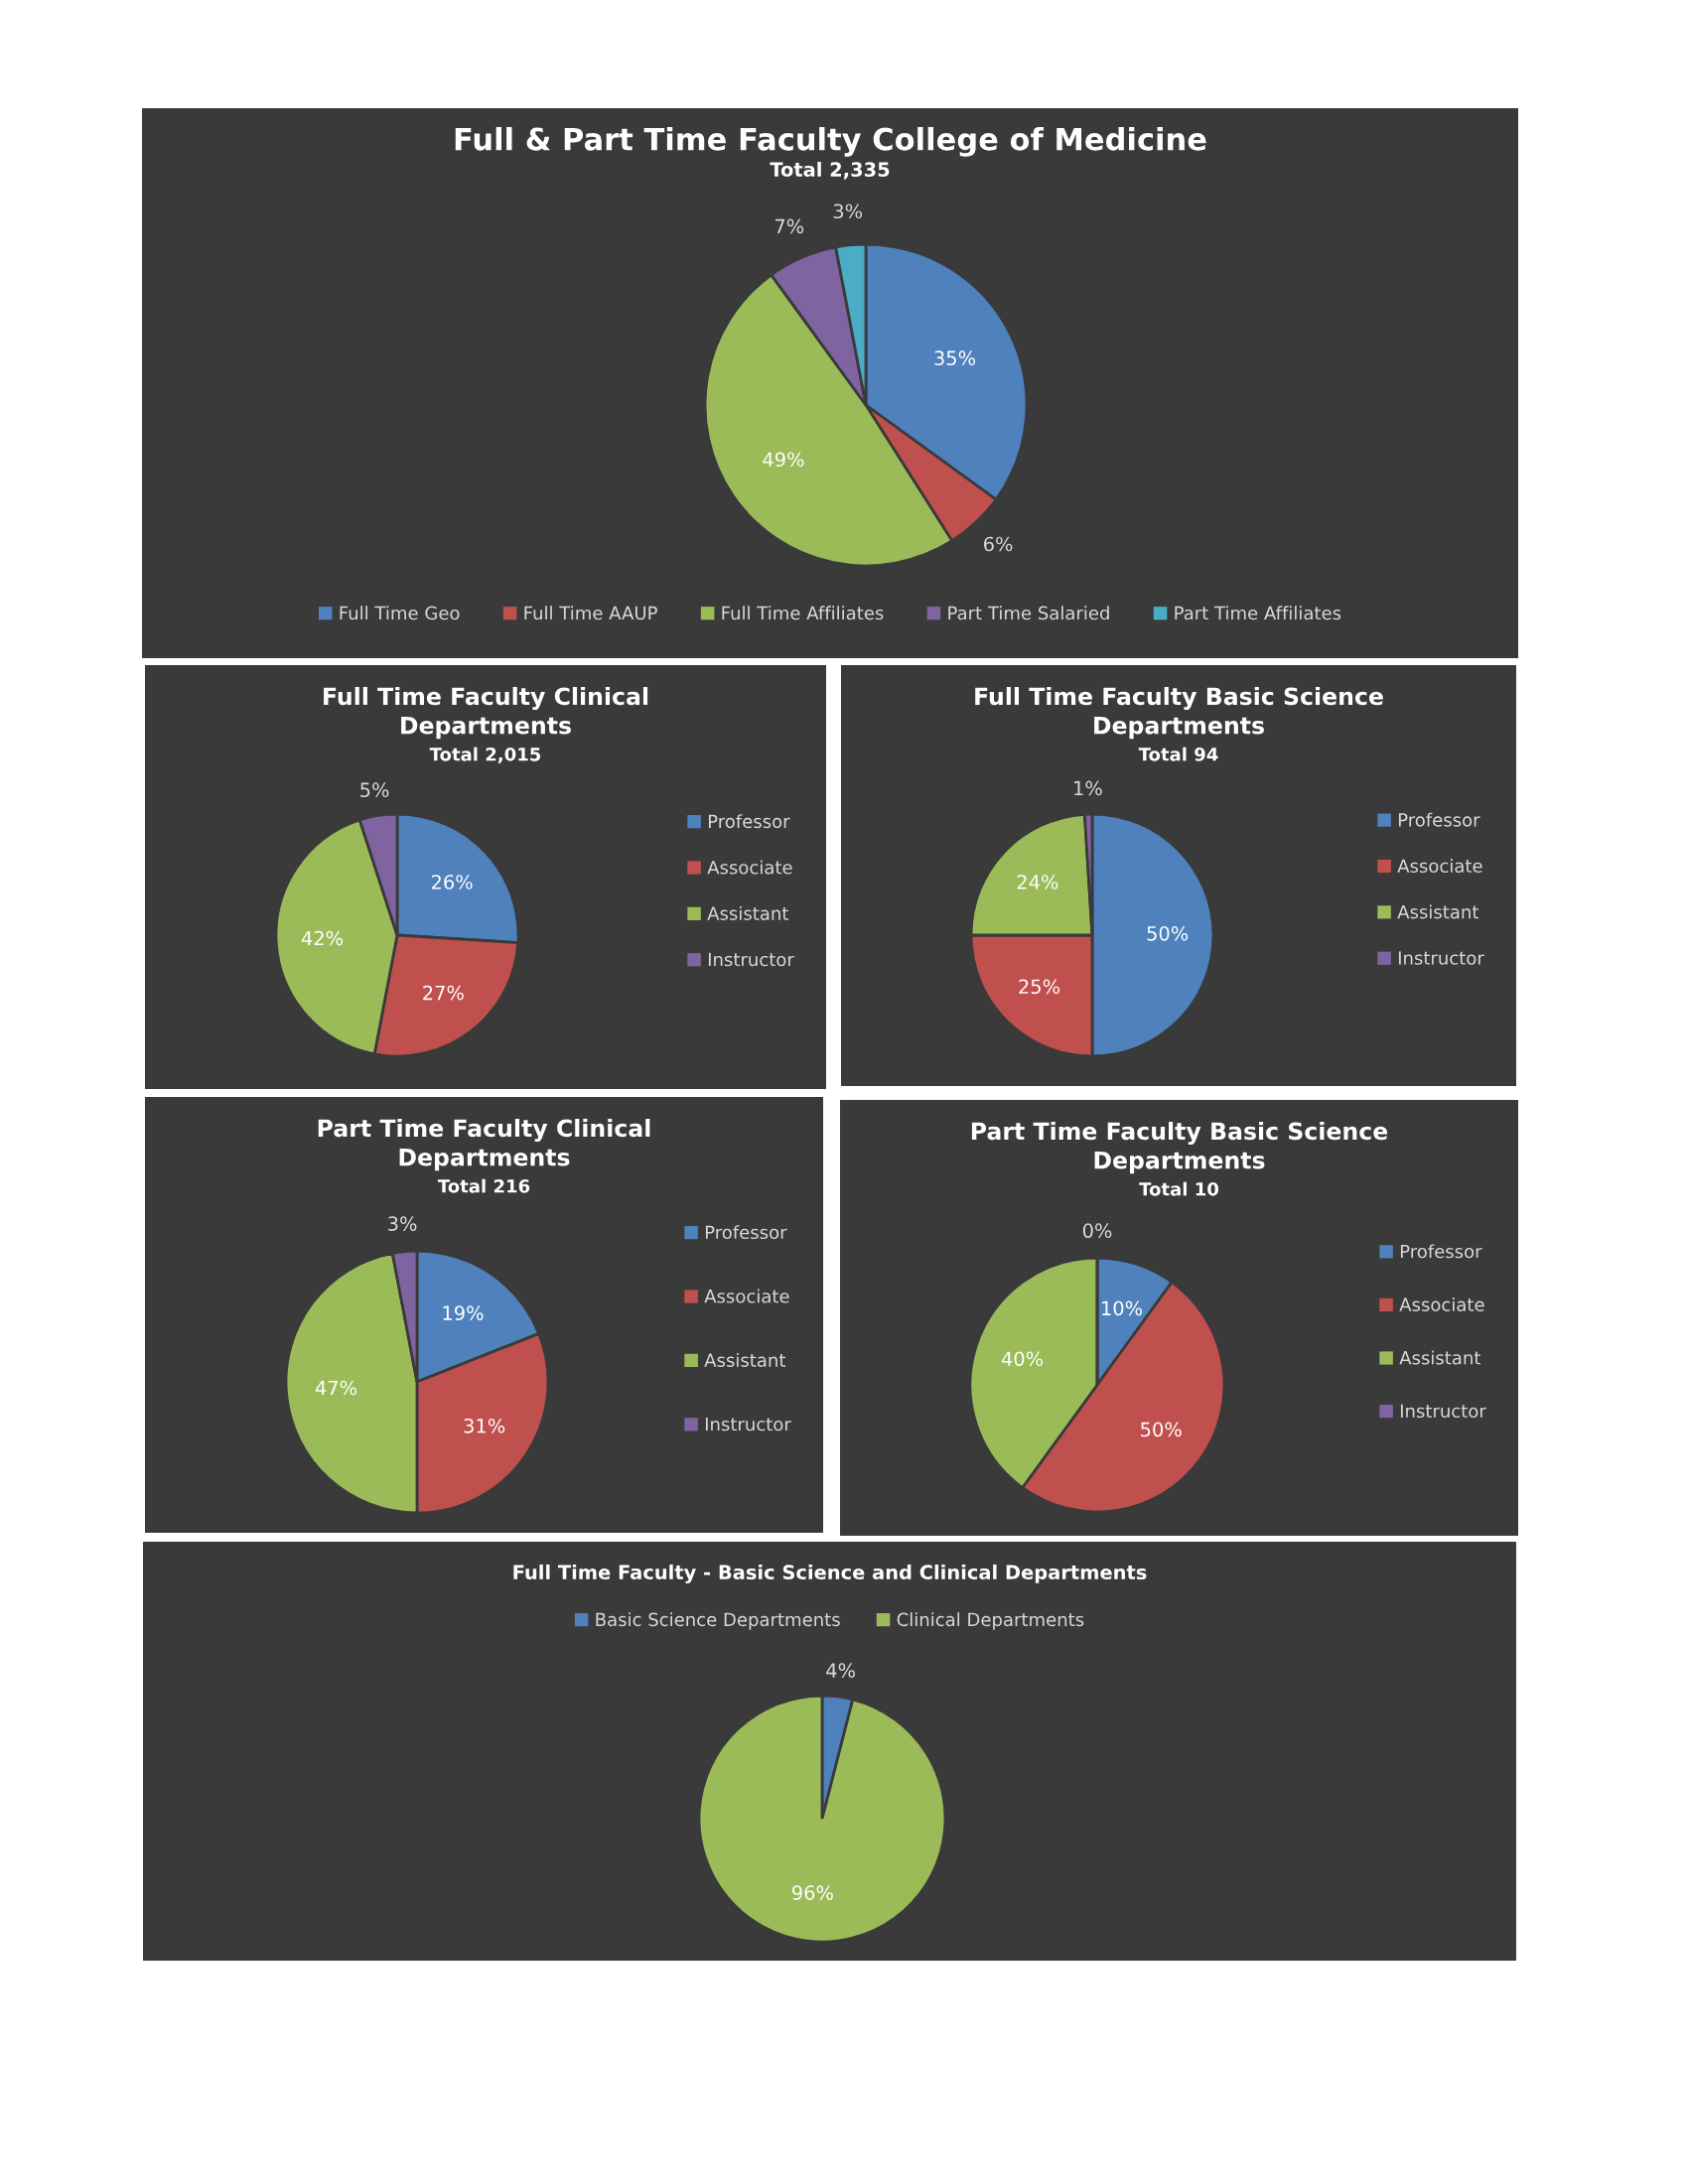 This screenshot has width=1688, height=2184. I want to click on data-label: 19%, so click(463, 1312).